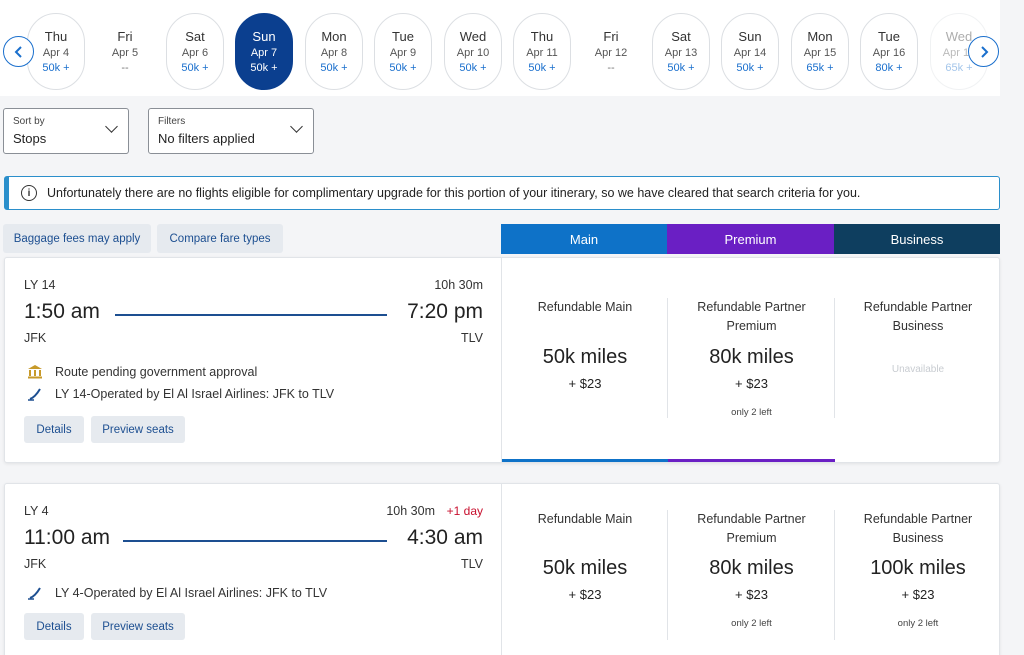  What do you see at coordinates (62, 311) in the screenshot?
I see `depart-time: 1:50 am` at bounding box center [62, 311].